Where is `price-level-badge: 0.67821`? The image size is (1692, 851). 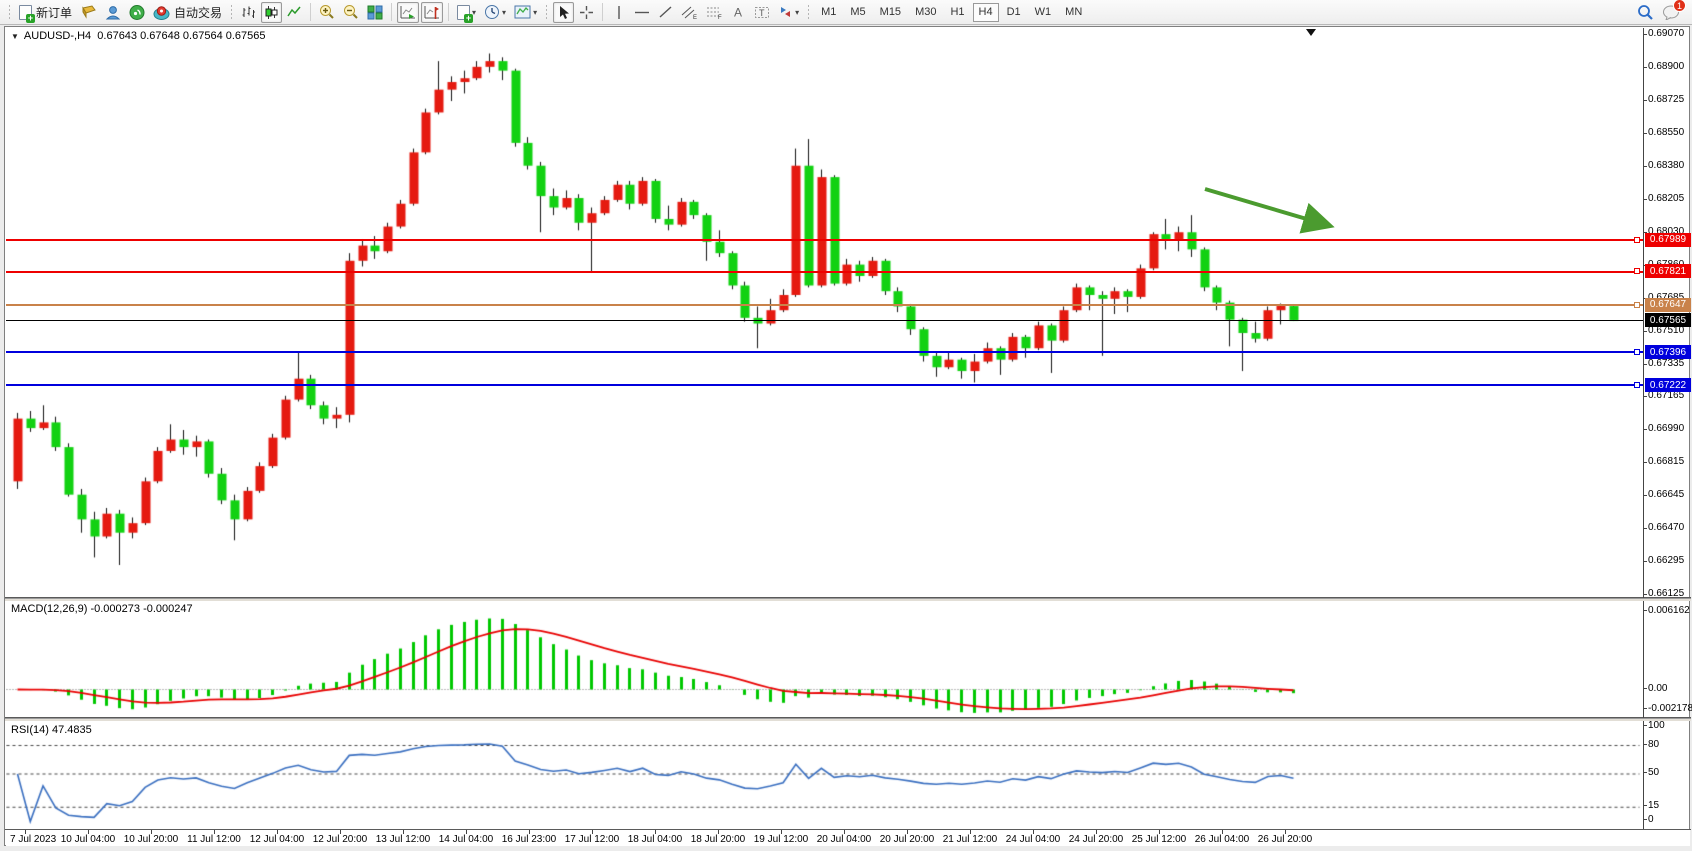 price-level-badge: 0.67821 is located at coordinates (1668, 271).